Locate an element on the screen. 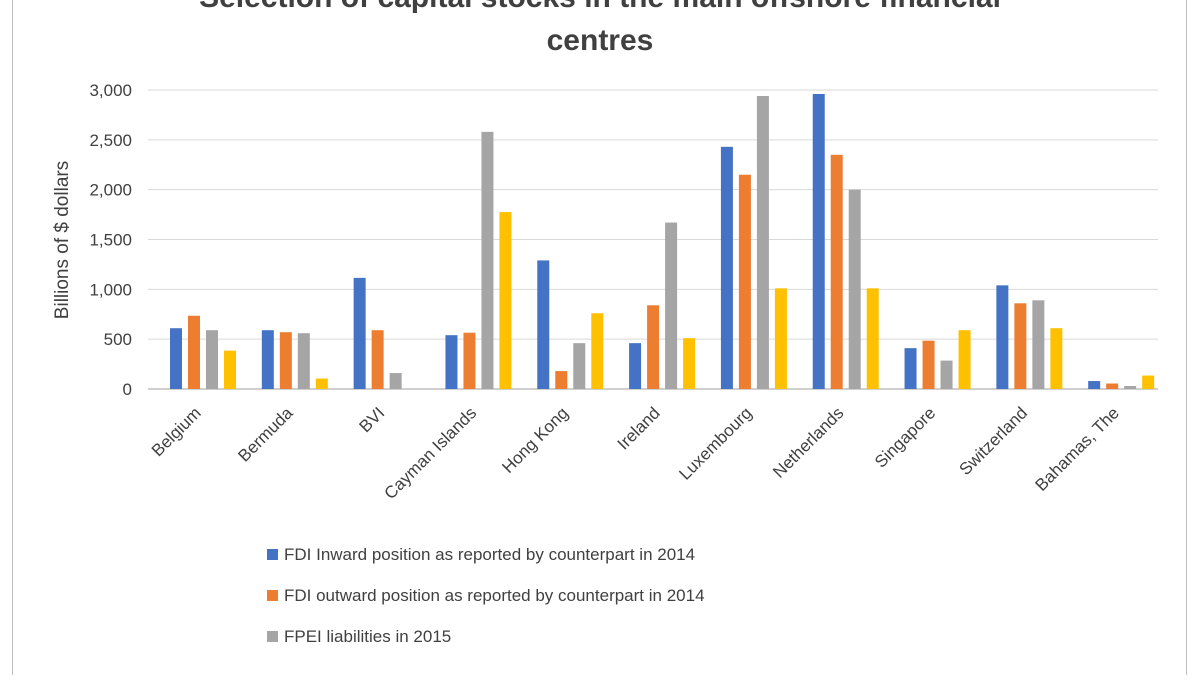  y-tick-label: 2,000 is located at coordinates (110, 190).